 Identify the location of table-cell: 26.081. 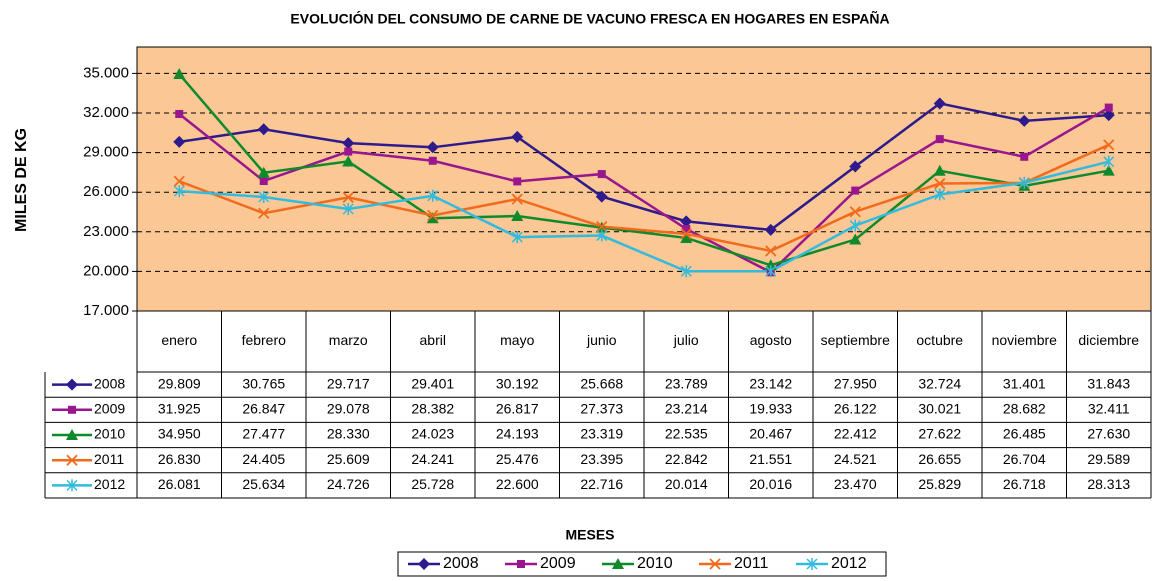
(179, 484).